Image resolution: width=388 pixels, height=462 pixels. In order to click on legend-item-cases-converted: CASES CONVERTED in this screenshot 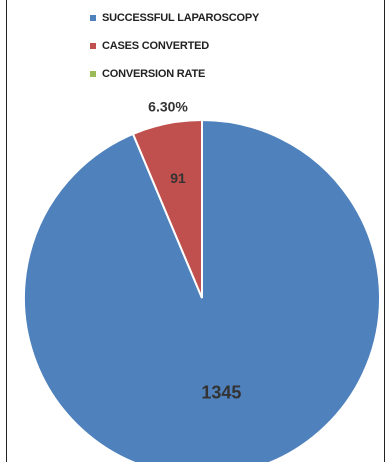, I will do `click(174, 46)`.